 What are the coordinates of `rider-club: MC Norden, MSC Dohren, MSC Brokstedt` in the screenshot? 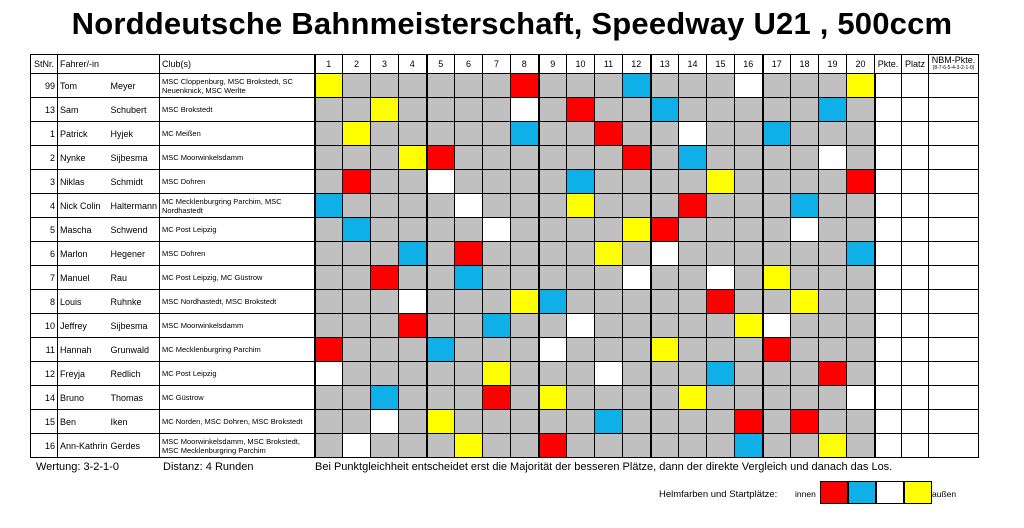 It's located at (237, 421).